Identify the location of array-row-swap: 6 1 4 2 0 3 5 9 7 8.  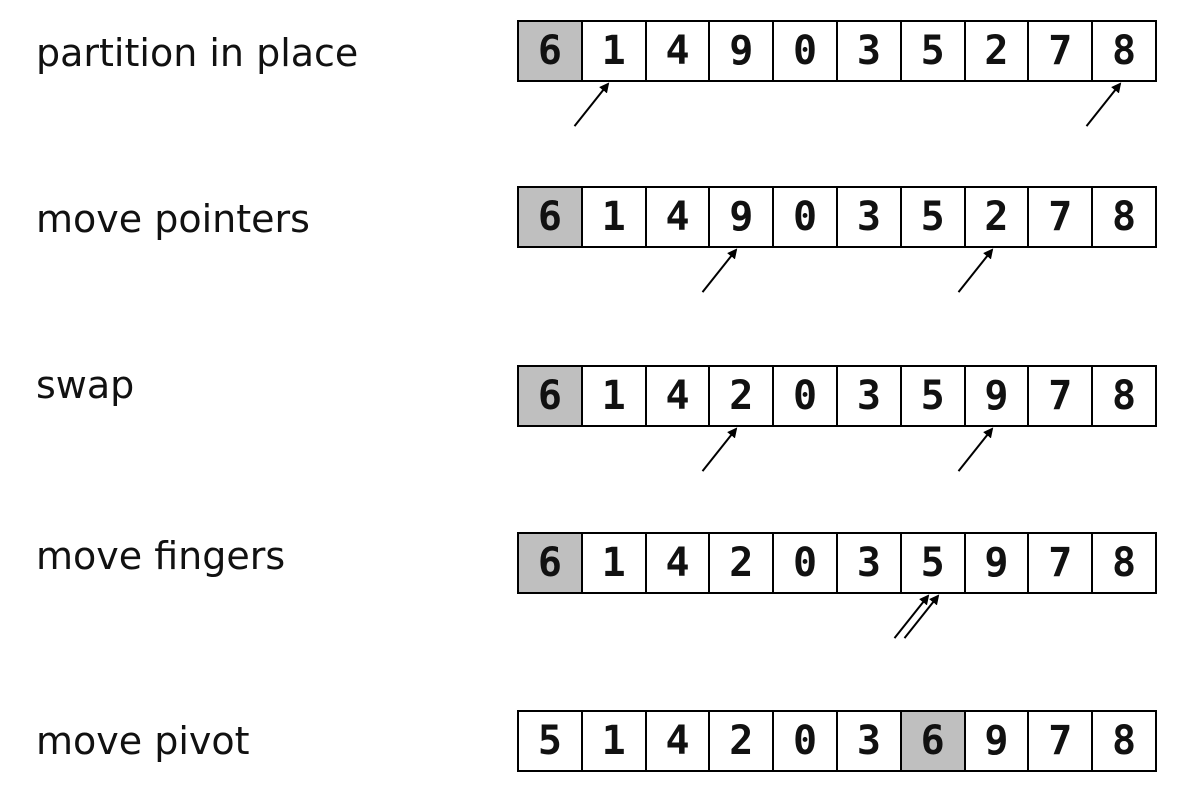
(837, 396).